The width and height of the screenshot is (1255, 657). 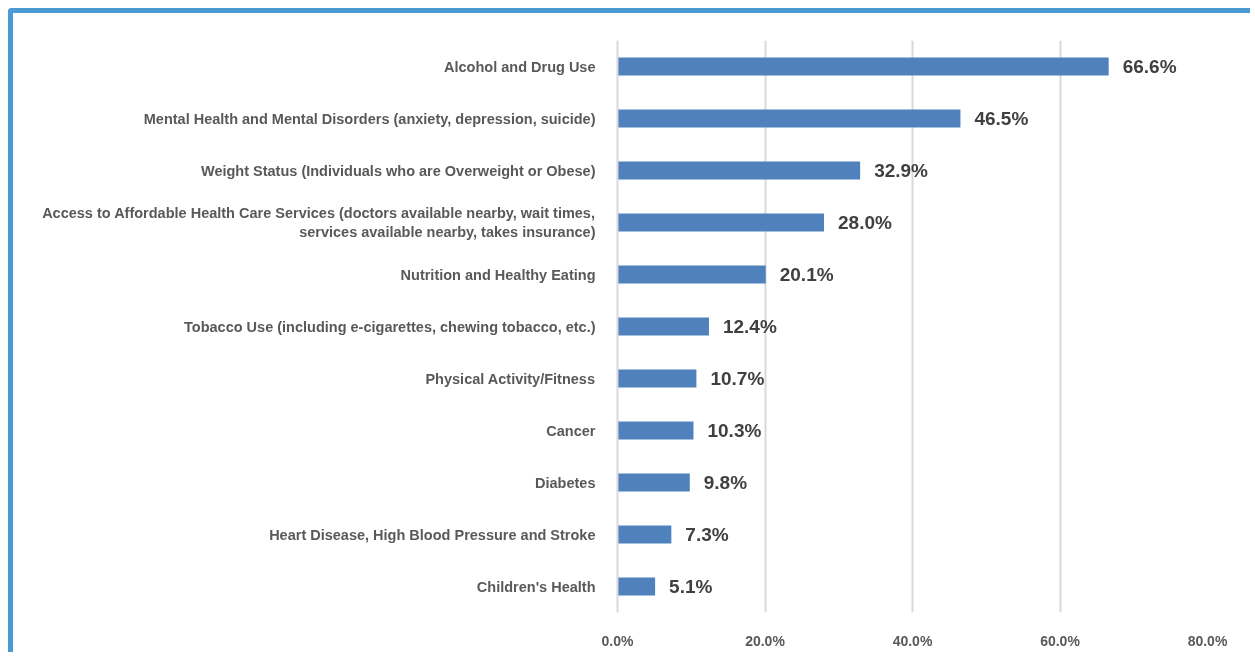 What do you see at coordinates (565, 482) in the screenshot?
I see `y-tick-label: Diabetes` at bounding box center [565, 482].